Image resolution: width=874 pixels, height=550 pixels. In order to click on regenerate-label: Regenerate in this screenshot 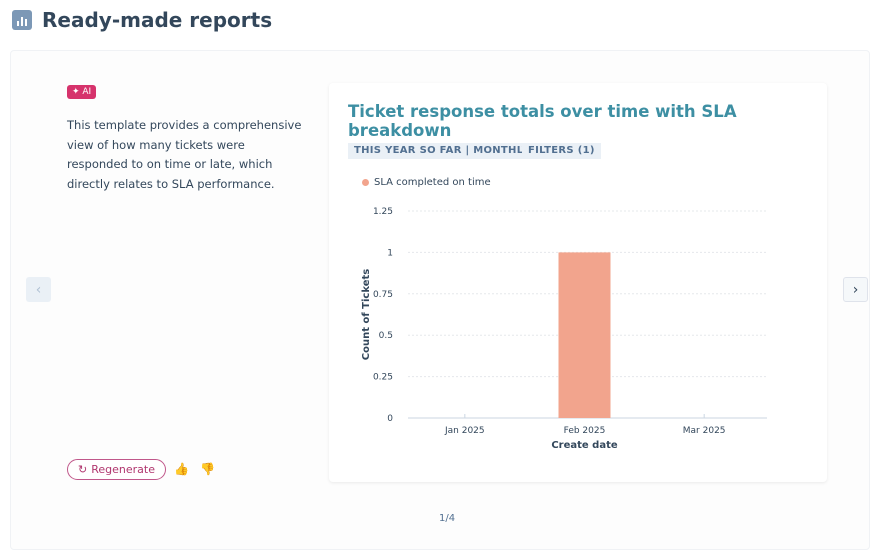, I will do `click(123, 469)`.